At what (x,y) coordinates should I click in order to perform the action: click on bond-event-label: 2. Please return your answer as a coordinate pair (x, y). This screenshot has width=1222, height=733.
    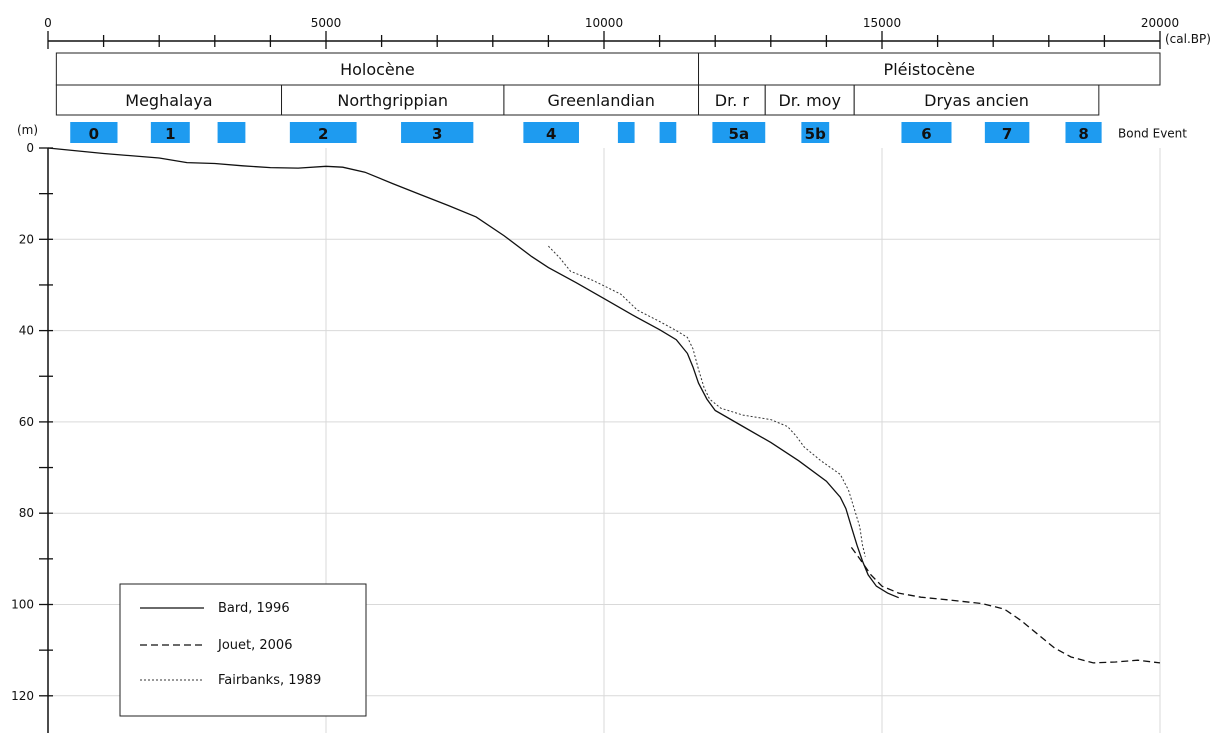
    Looking at the image, I should click on (323, 134).